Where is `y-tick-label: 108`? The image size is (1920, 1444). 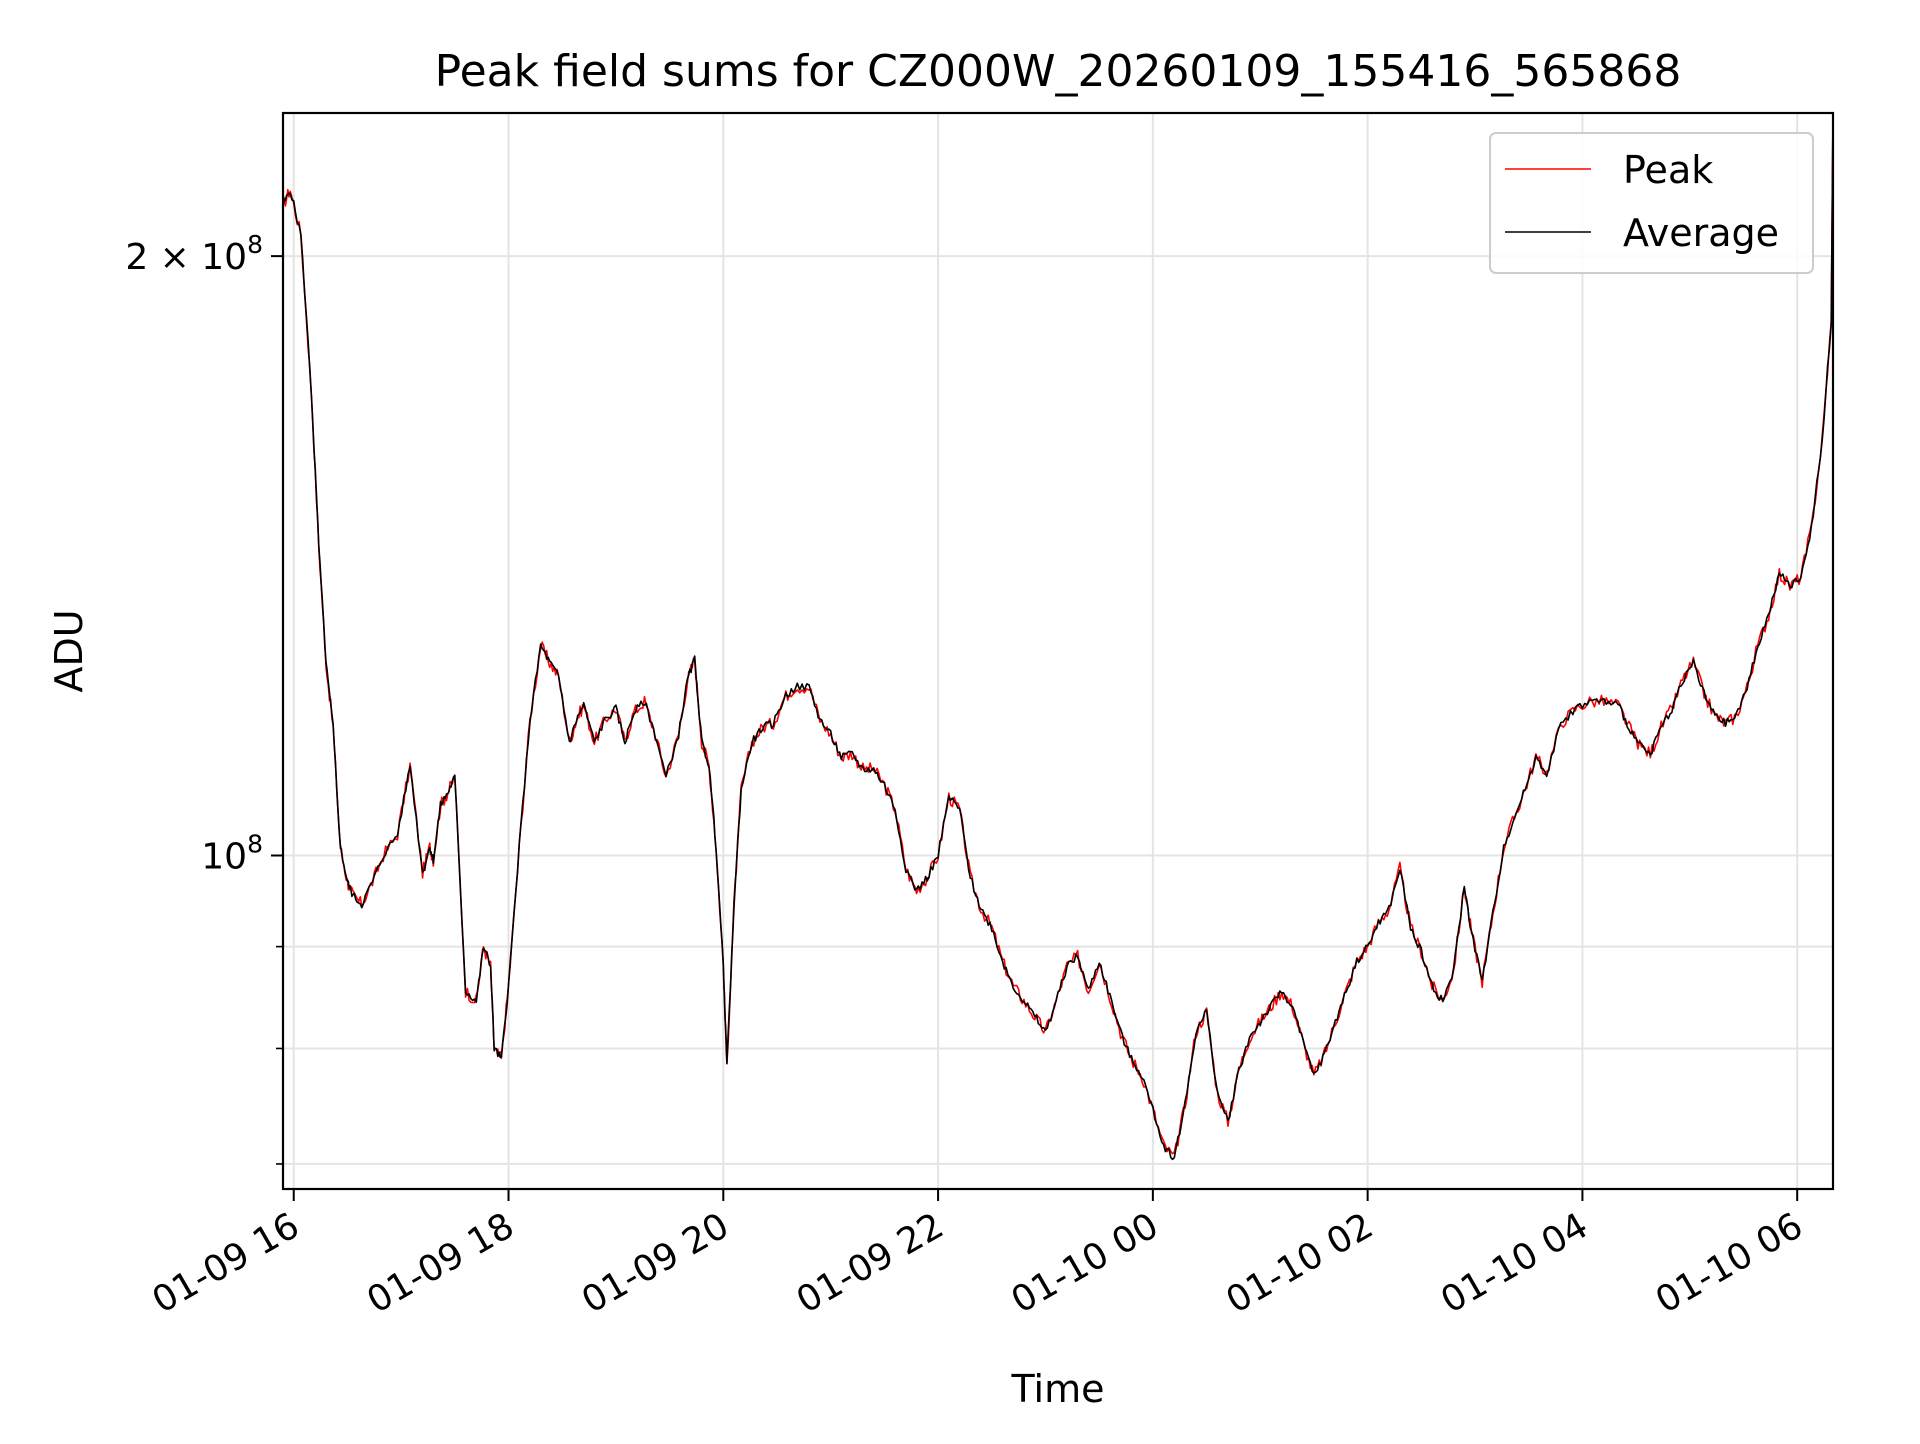
y-tick-label: 108 is located at coordinates (232, 854).